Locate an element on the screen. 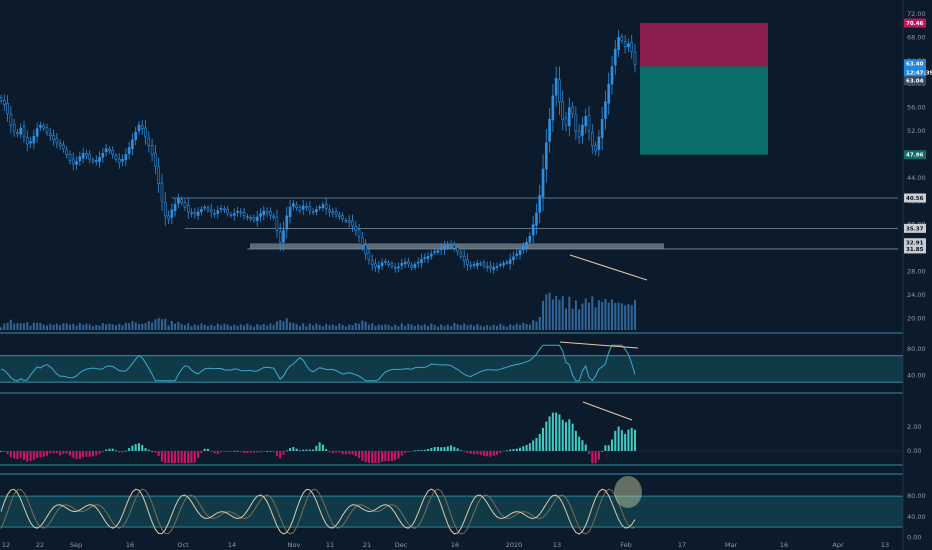 The width and height of the screenshot is (932, 550). divergence-line-price is located at coordinates (608, 267).